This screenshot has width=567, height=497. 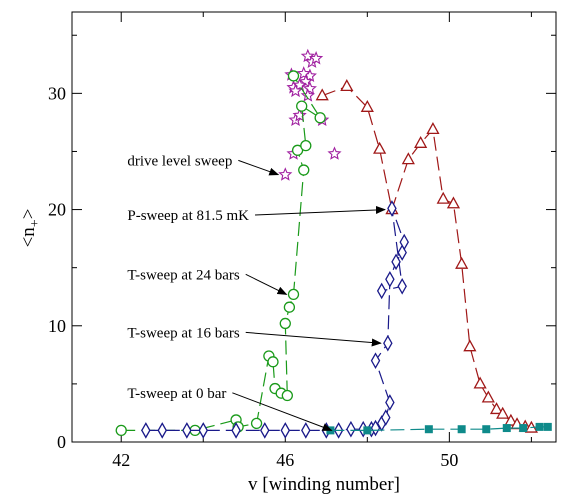 What do you see at coordinates (35, 223) in the screenshot?
I see `y-axis-label-sub: +` at bounding box center [35, 223].